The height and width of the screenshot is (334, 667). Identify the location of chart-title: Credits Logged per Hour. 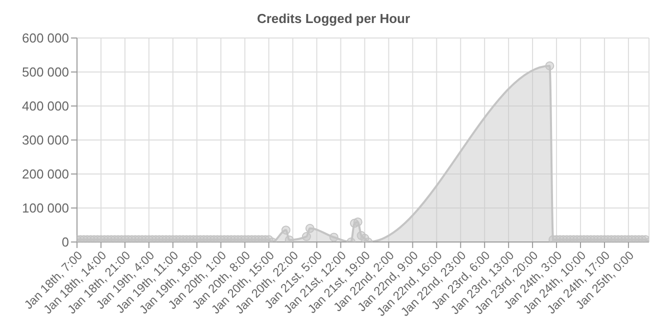
(334, 19).